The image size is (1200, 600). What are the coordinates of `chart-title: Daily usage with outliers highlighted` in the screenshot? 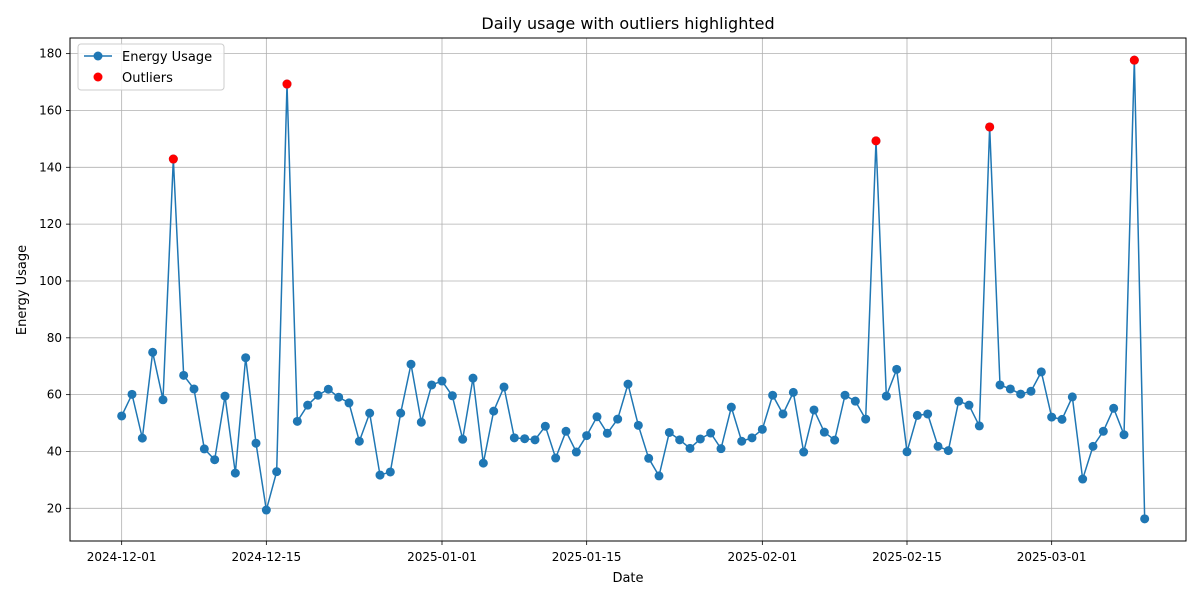 It's located at (627, 23).